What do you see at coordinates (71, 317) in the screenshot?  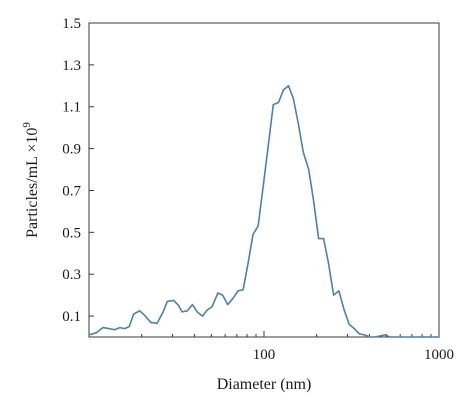 I see `y-tick-label: 0.1` at bounding box center [71, 317].